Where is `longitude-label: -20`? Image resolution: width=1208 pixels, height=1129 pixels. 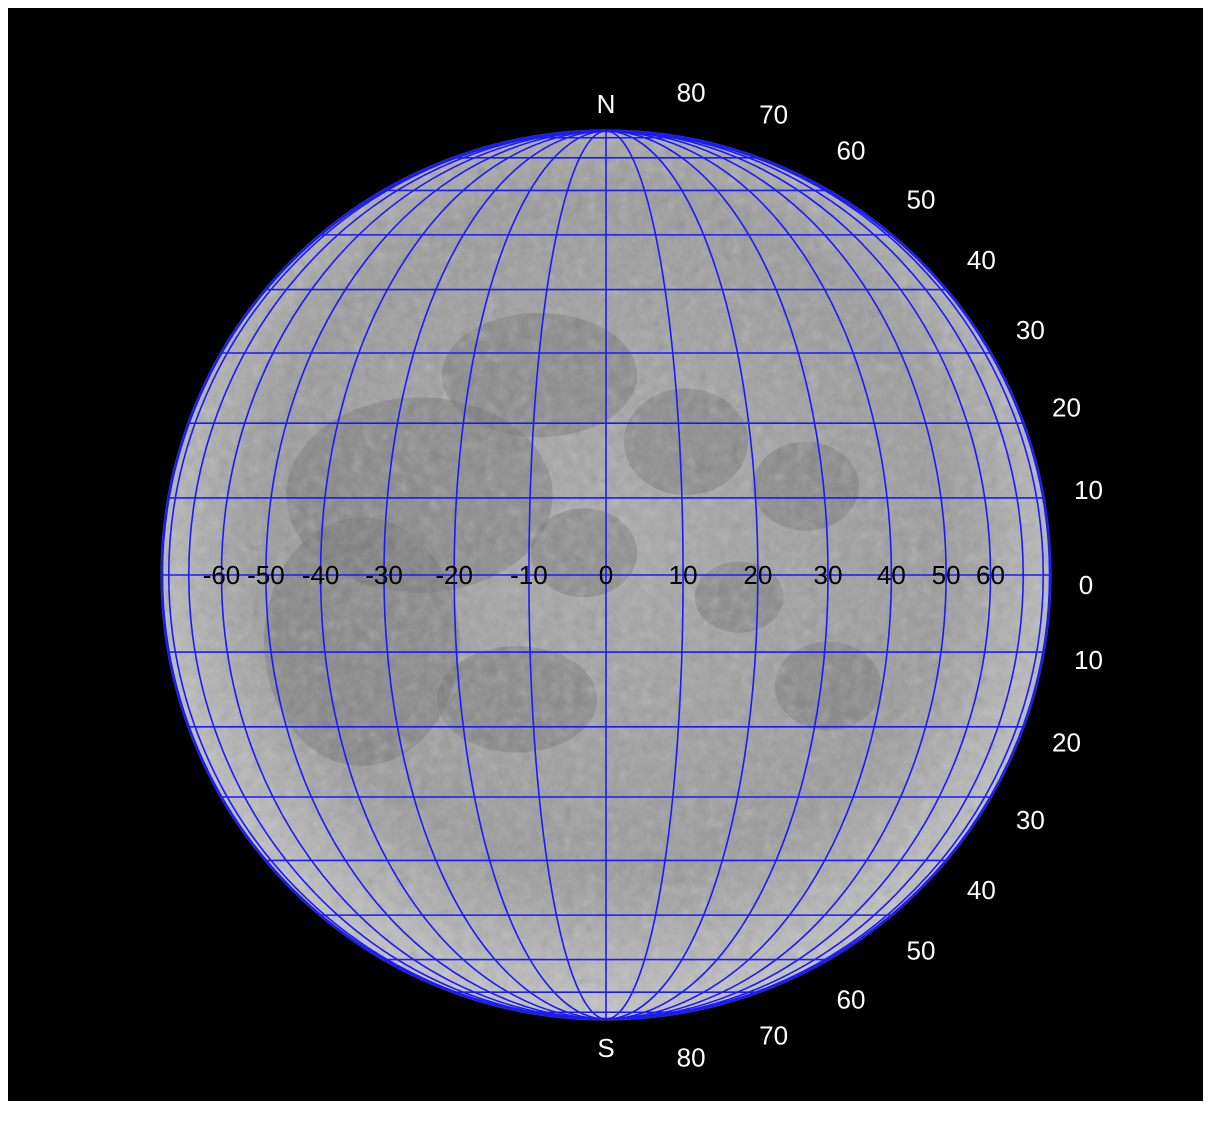 longitude-label: -20 is located at coordinates (454, 575).